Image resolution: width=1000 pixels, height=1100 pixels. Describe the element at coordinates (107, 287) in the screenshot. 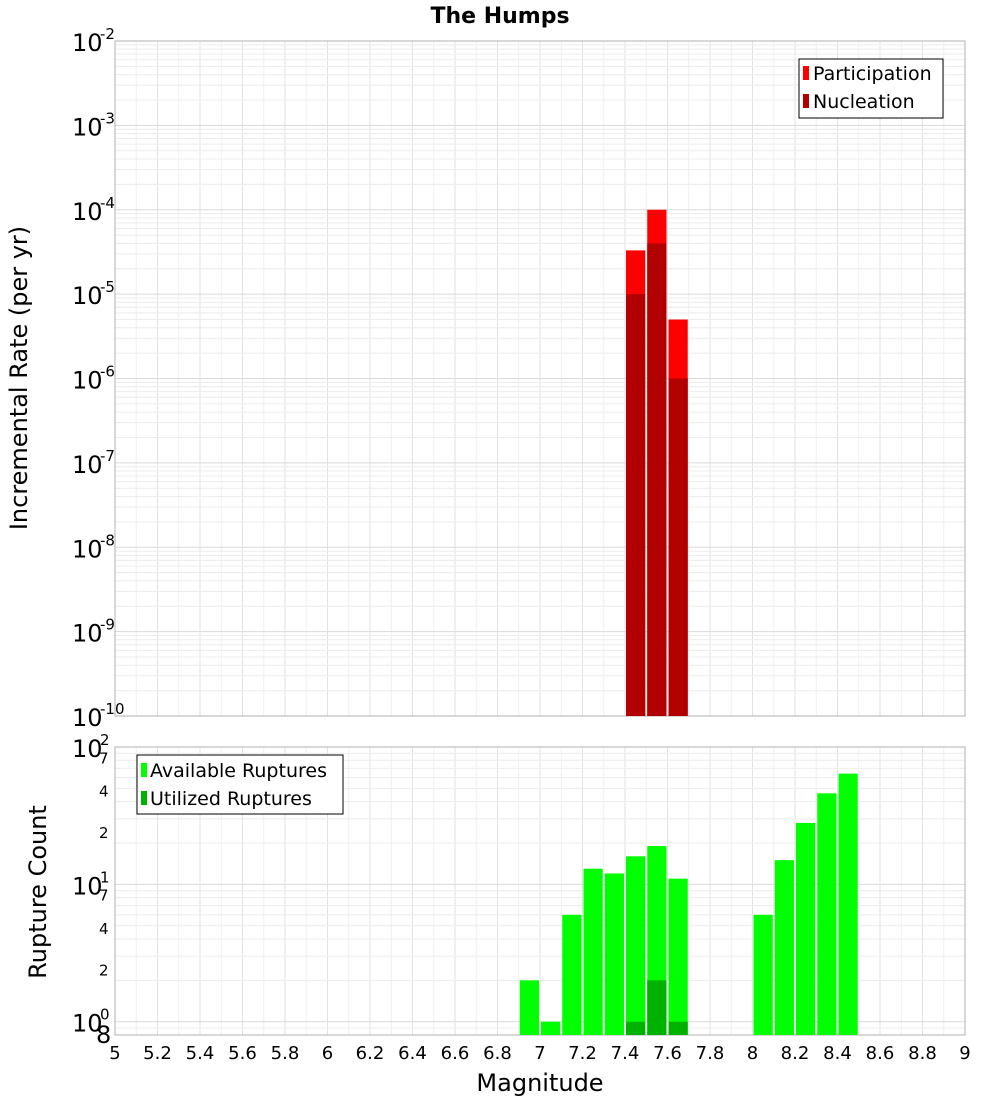

I see `top-y-tick-exponent: -5` at that location.